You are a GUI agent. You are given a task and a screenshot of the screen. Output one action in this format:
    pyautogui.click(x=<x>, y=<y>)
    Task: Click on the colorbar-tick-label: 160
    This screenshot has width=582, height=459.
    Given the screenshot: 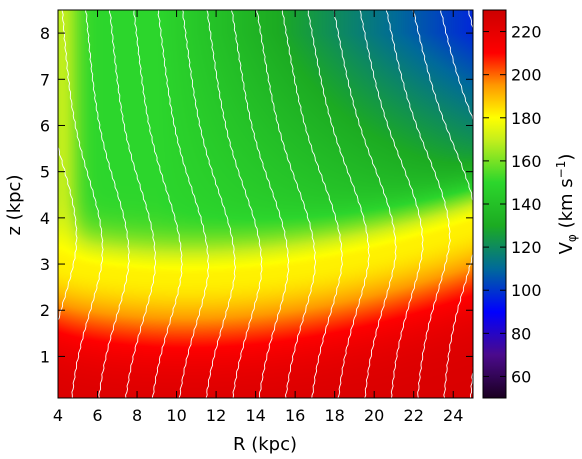 What is the action you would take?
    pyautogui.click(x=526, y=161)
    